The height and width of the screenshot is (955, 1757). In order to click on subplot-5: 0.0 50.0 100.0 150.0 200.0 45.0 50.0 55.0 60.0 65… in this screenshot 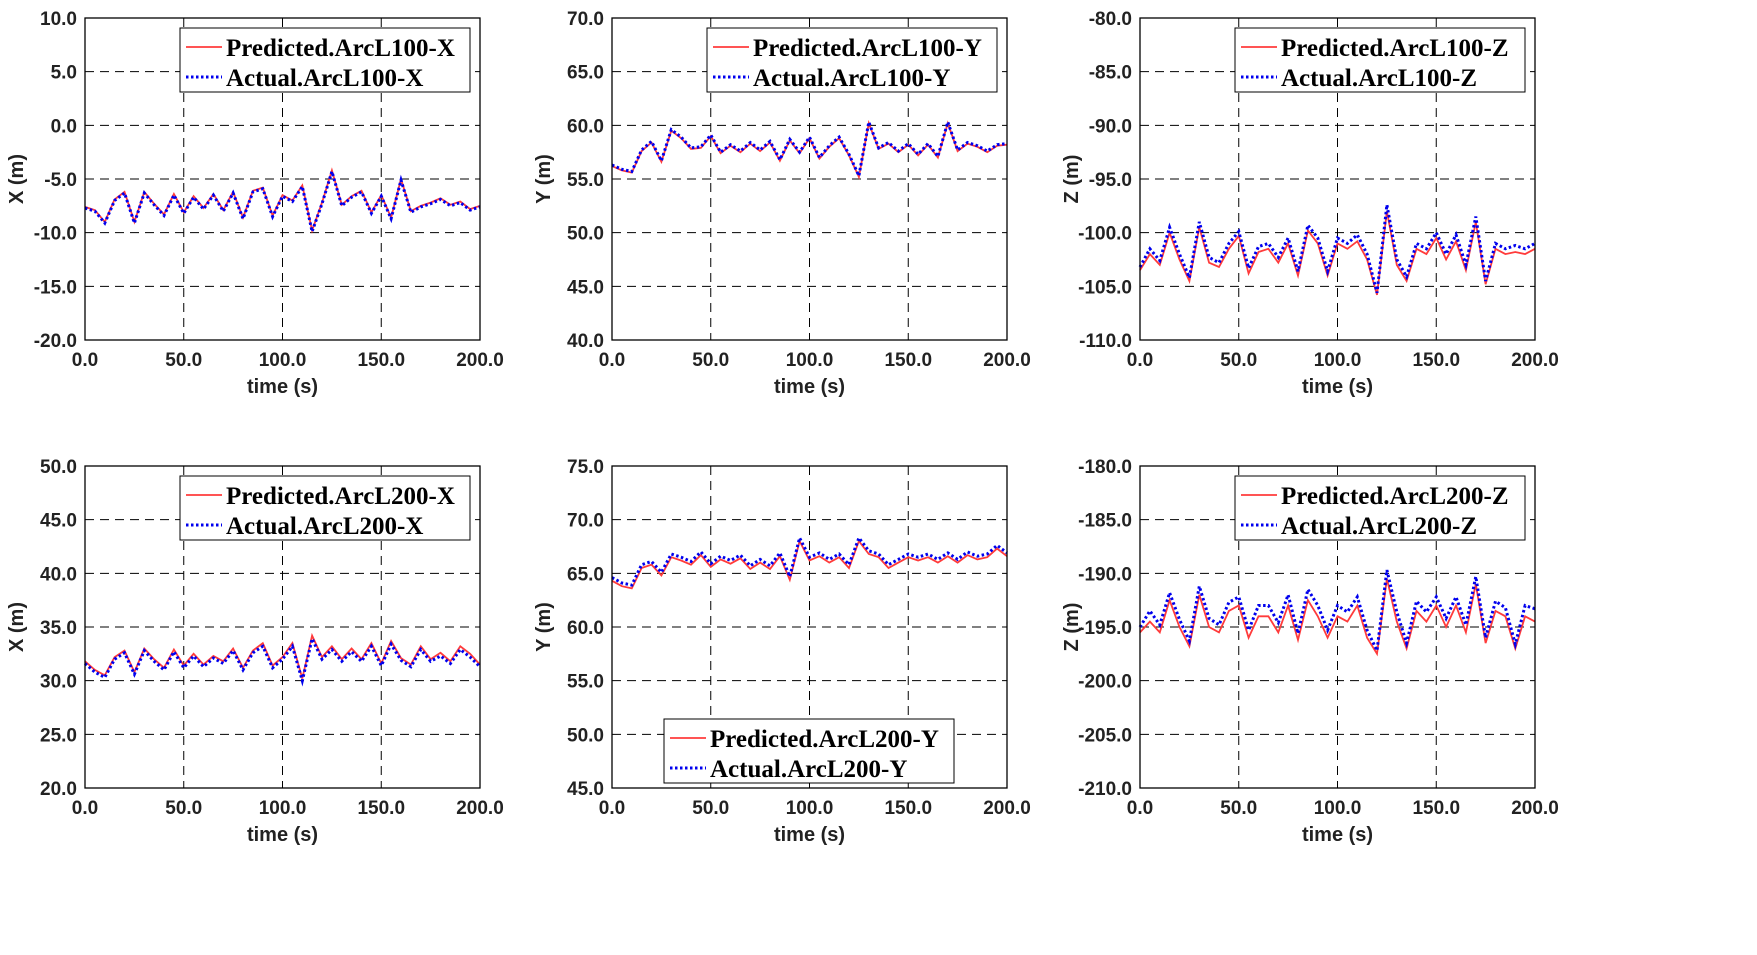, I will do `click(782, 651)`.